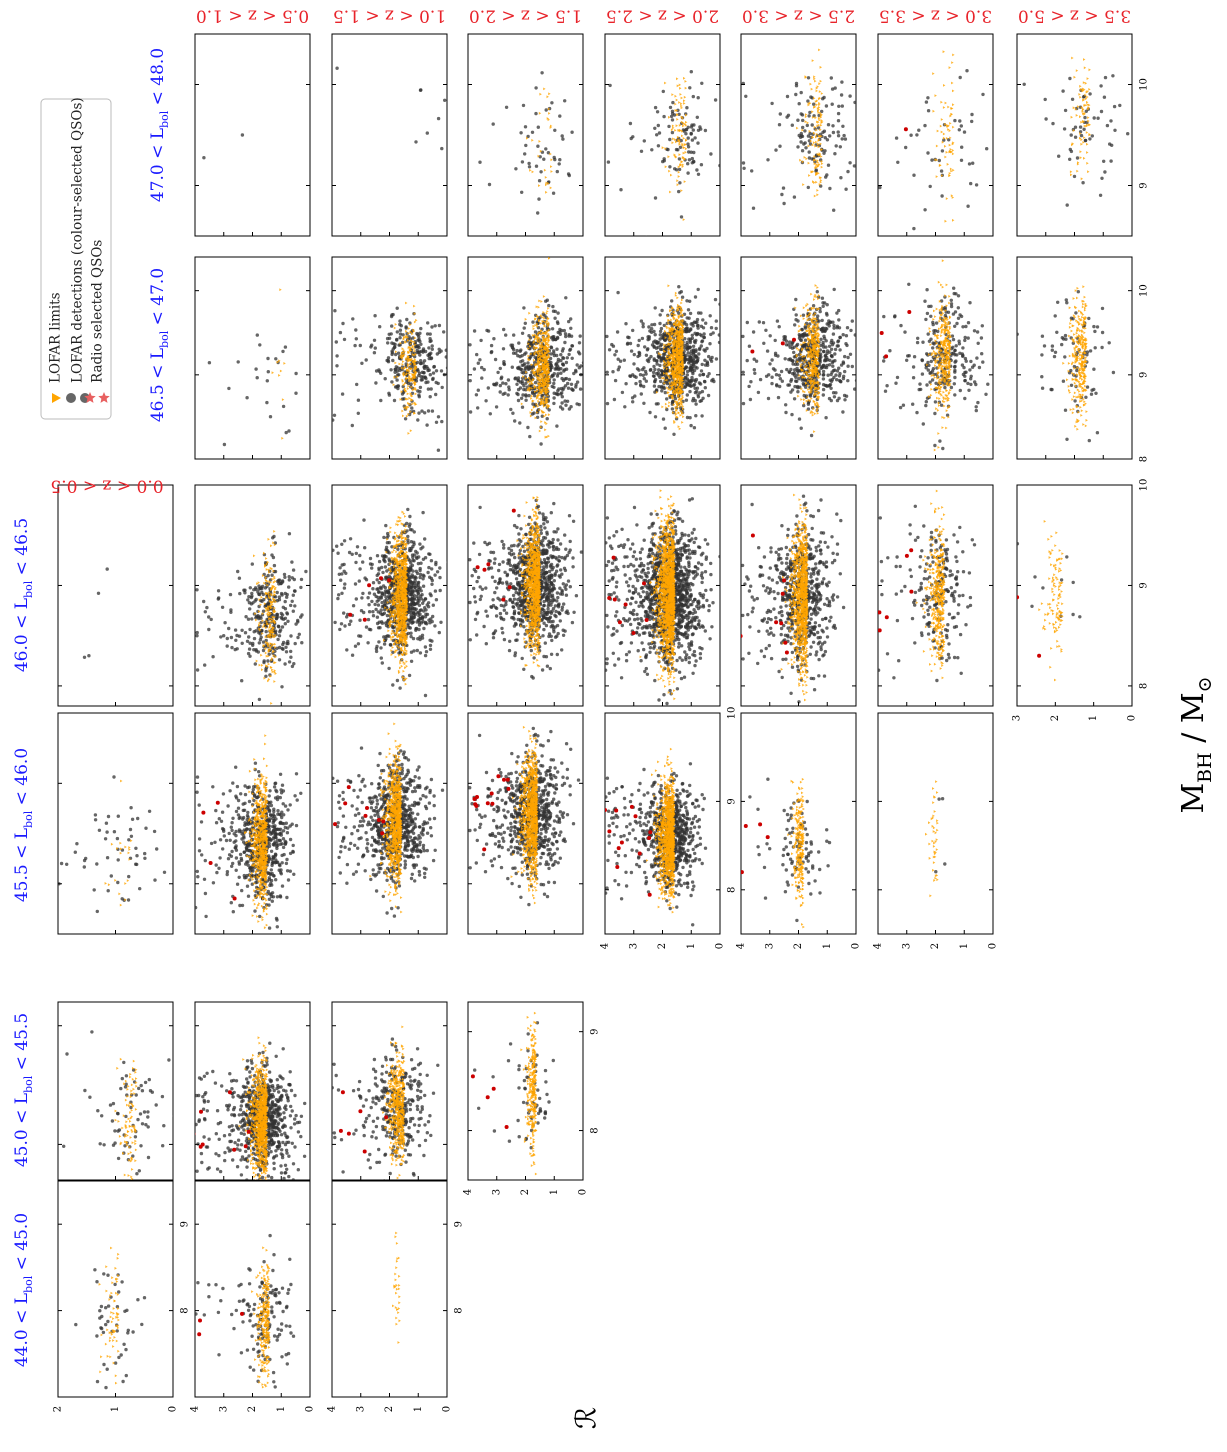  I want to click on panel-frame, so click(115, 823).